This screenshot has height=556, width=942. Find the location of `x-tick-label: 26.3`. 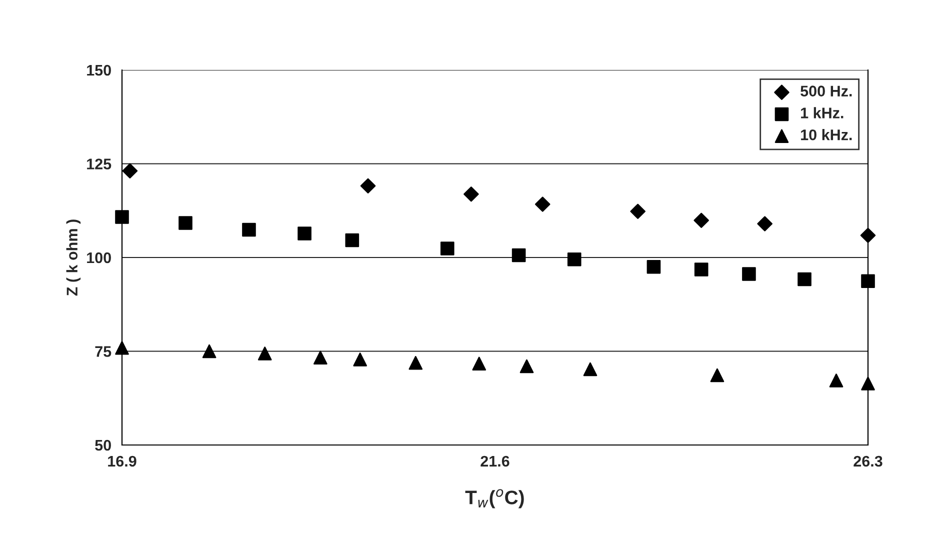

x-tick-label: 26.3 is located at coordinates (868, 461).